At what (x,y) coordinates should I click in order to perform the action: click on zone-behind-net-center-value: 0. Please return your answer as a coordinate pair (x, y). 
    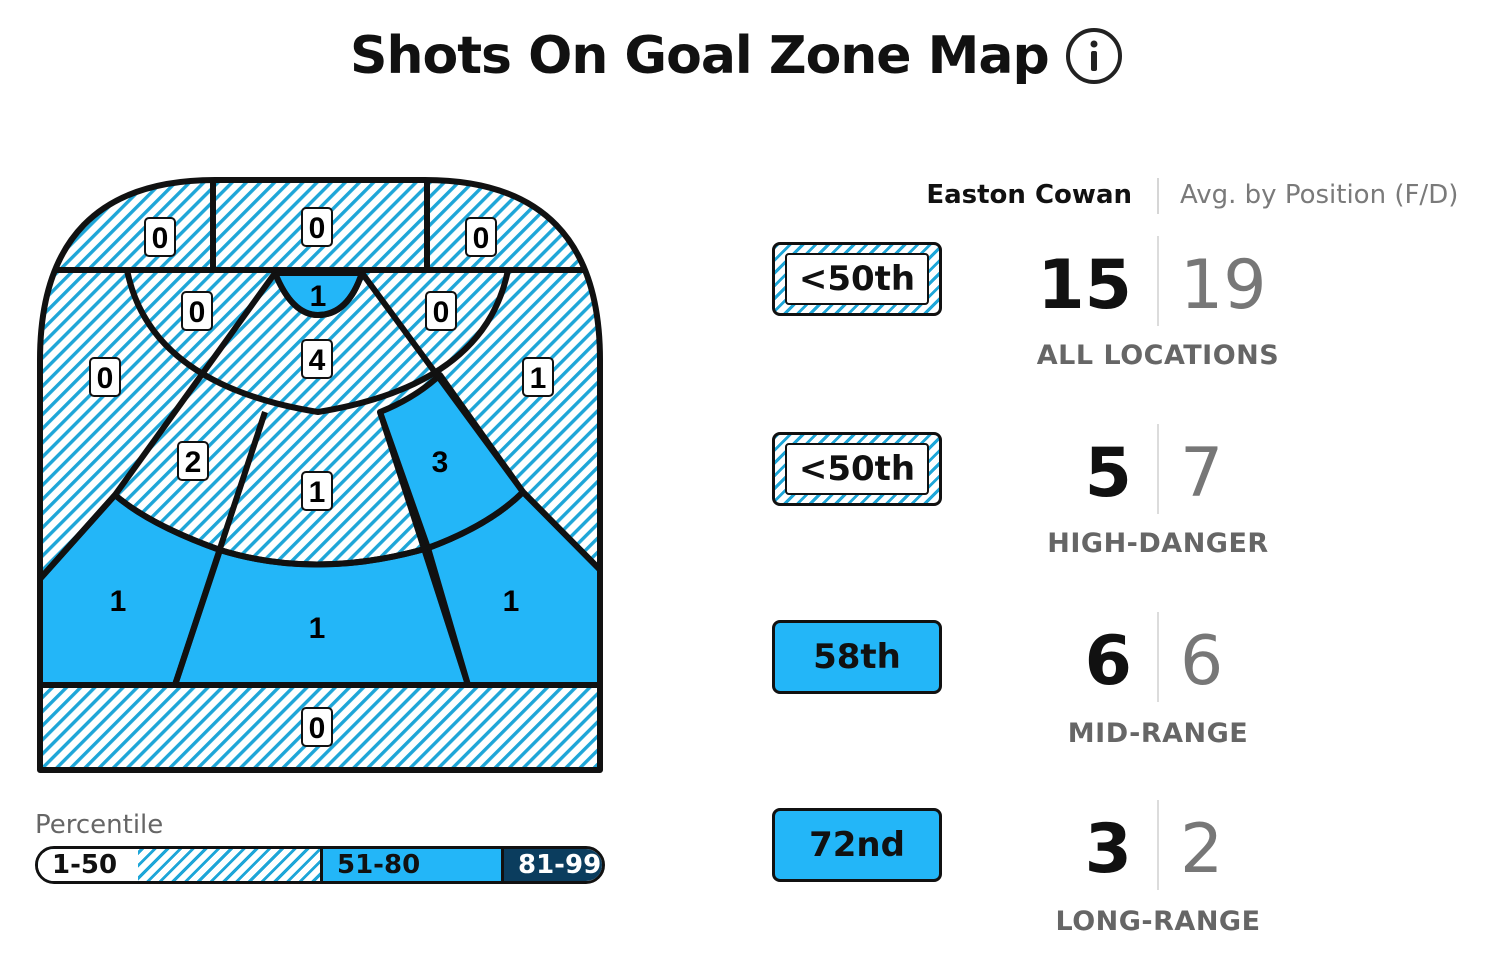
    Looking at the image, I should click on (317, 228).